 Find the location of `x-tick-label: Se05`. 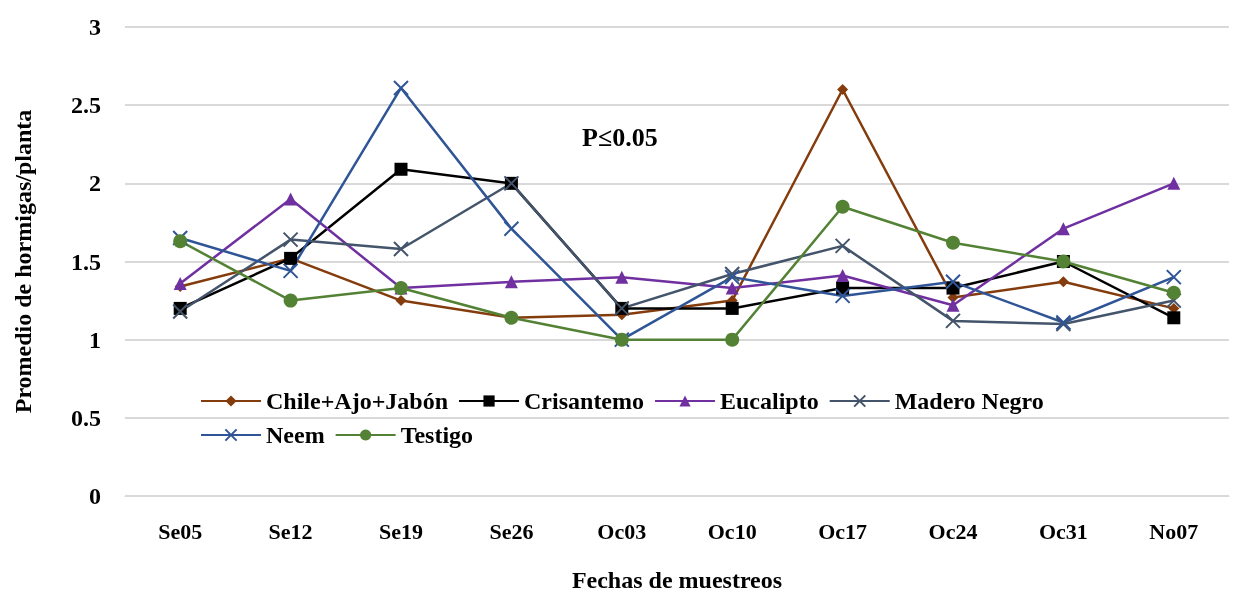

x-tick-label: Se05 is located at coordinates (180, 531).